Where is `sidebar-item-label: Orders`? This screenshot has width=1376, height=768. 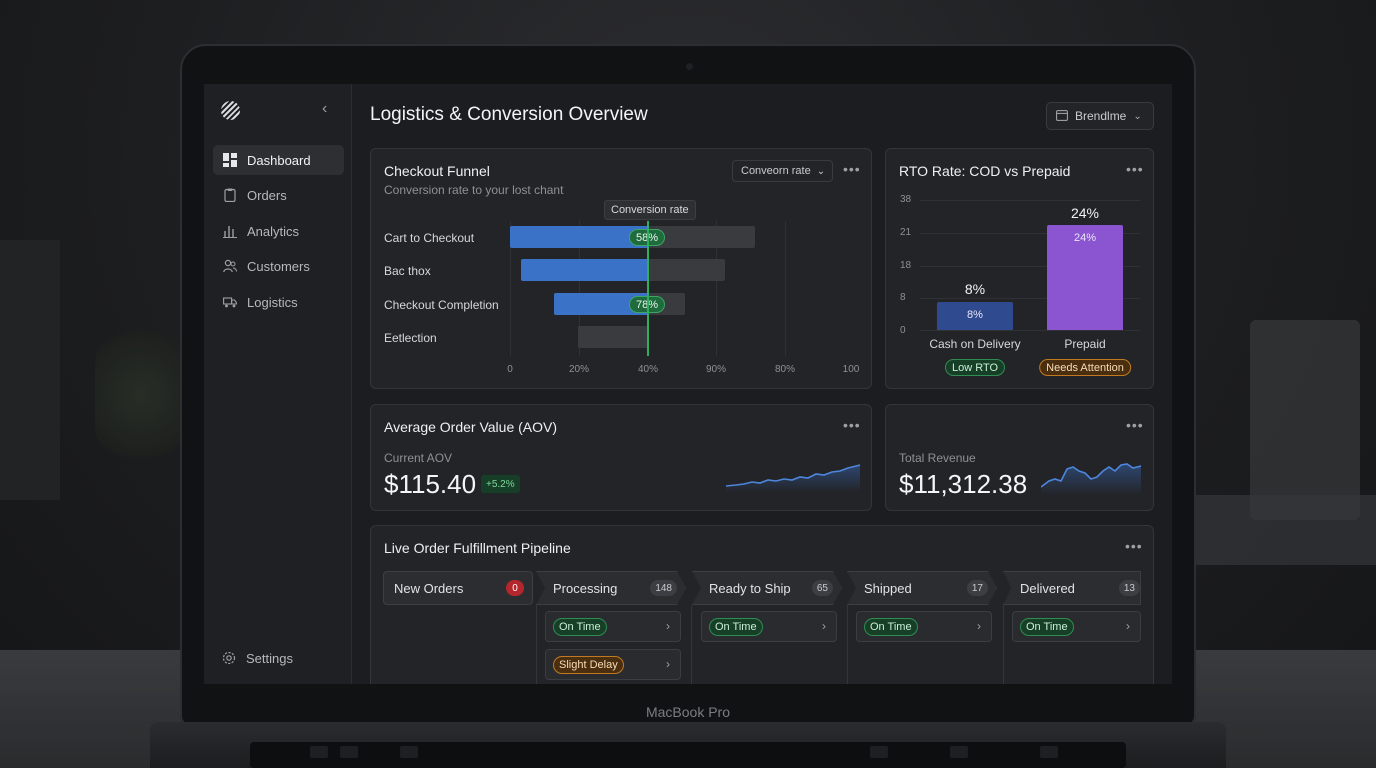
sidebar-item-label: Orders is located at coordinates (267, 195).